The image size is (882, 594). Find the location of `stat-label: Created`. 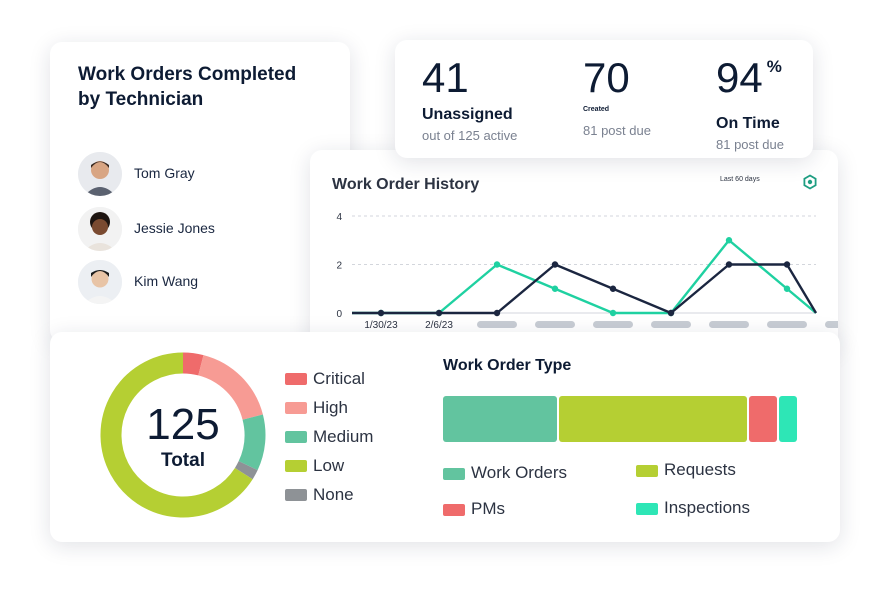

stat-label: Created is located at coordinates (596, 109).